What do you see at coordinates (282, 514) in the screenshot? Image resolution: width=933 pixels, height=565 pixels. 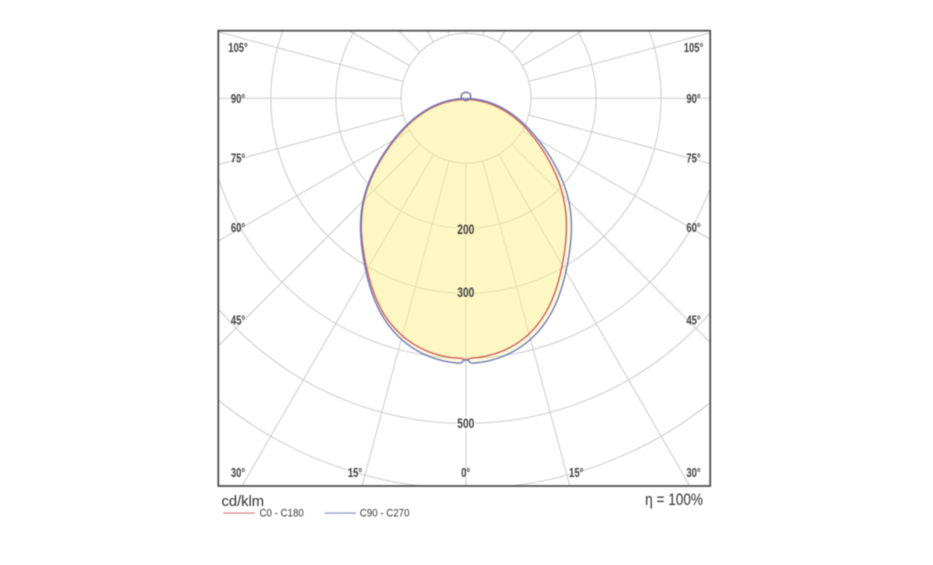 I see `svg-text: C0 - C180` at bounding box center [282, 514].